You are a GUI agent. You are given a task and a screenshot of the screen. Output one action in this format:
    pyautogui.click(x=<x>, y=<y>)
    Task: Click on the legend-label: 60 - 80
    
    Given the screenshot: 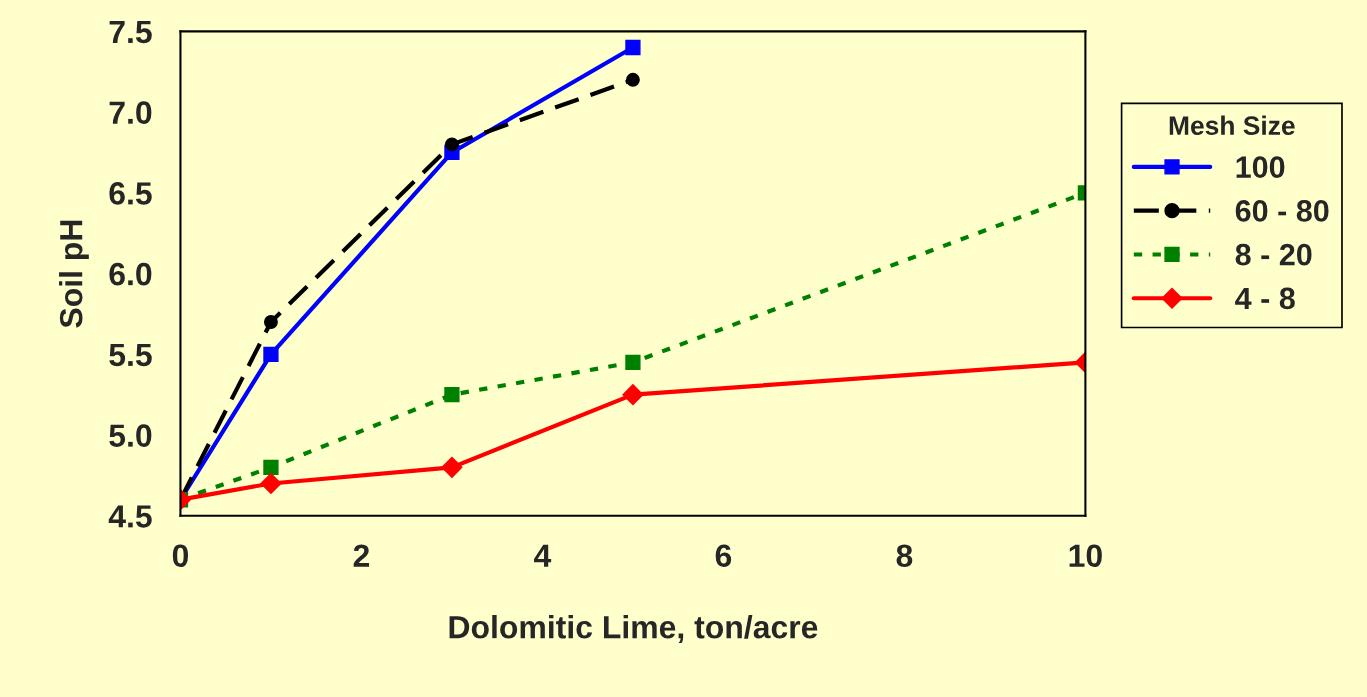 What is the action you would take?
    pyautogui.click(x=1282, y=211)
    